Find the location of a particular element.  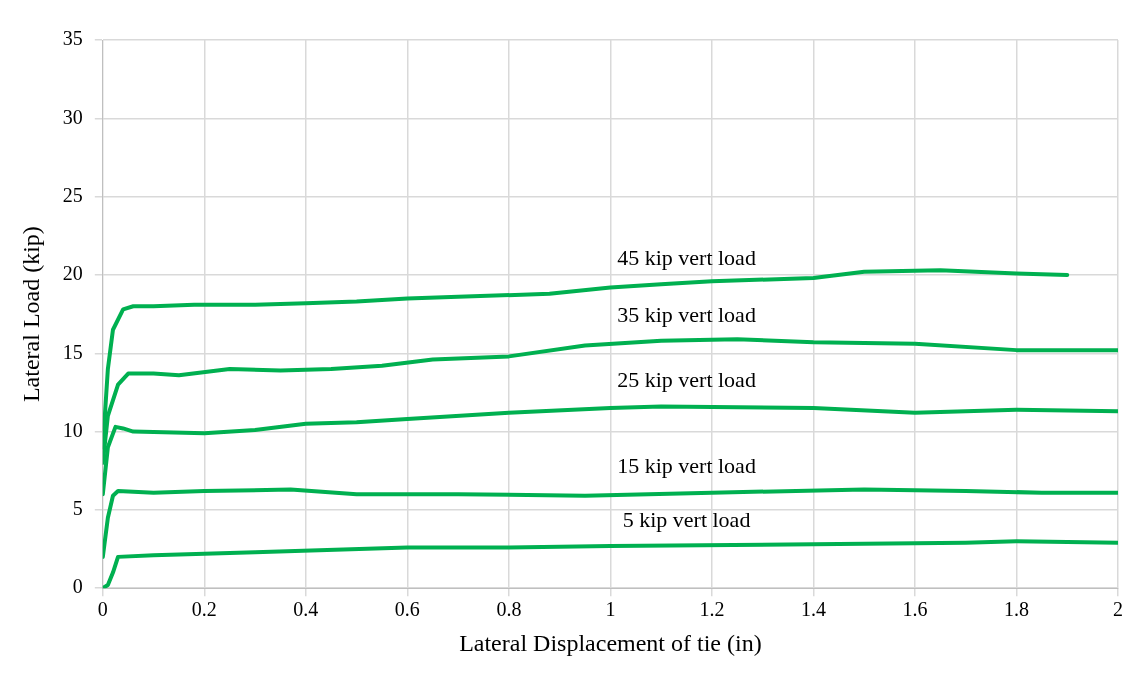

x-axis-title: Lateral Displacement of tie (in) is located at coordinates (610, 642).